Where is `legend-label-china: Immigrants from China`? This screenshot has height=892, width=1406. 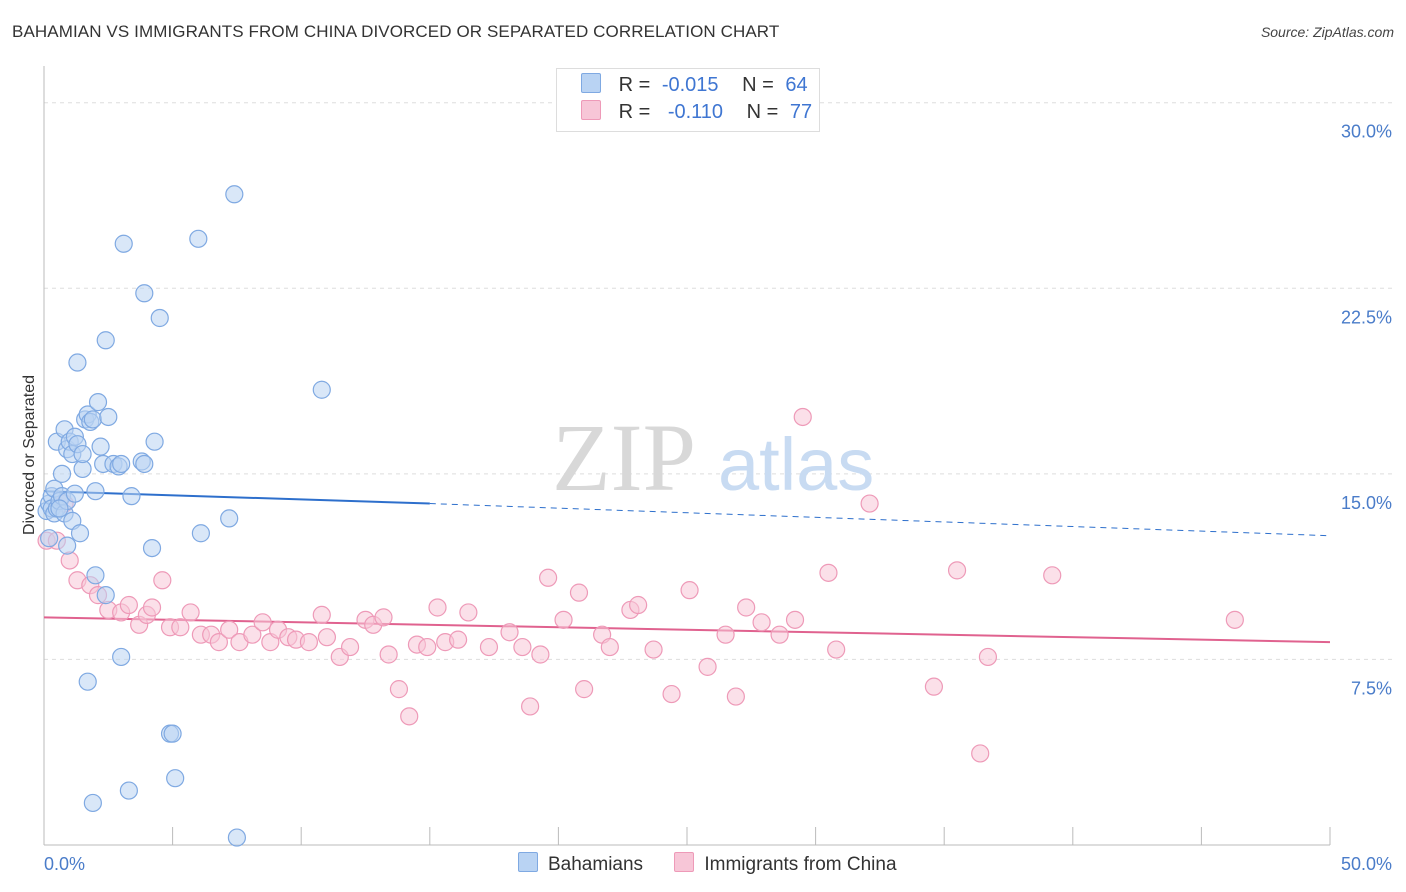 legend-label-china: Immigrants from China is located at coordinates (800, 864).